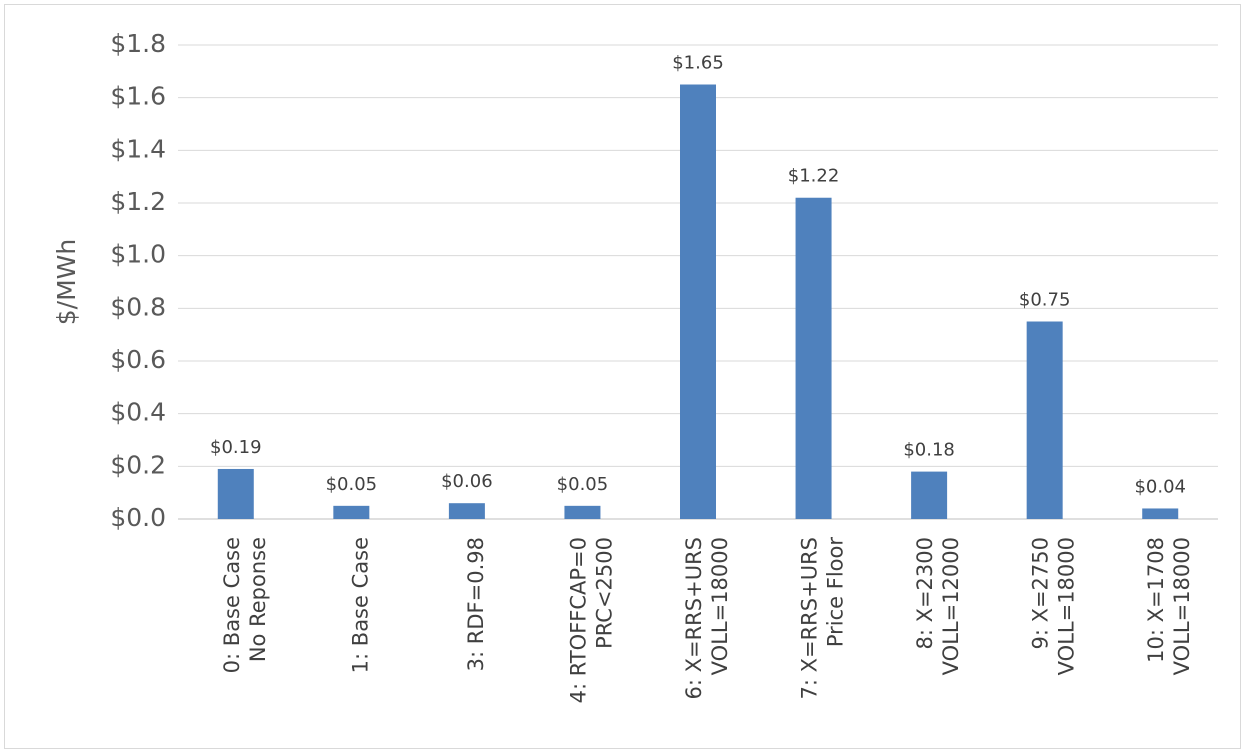 The height and width of the screenshot is (751, 1243). I want to click on y-tick-label: $1.0, so click(138, 254).